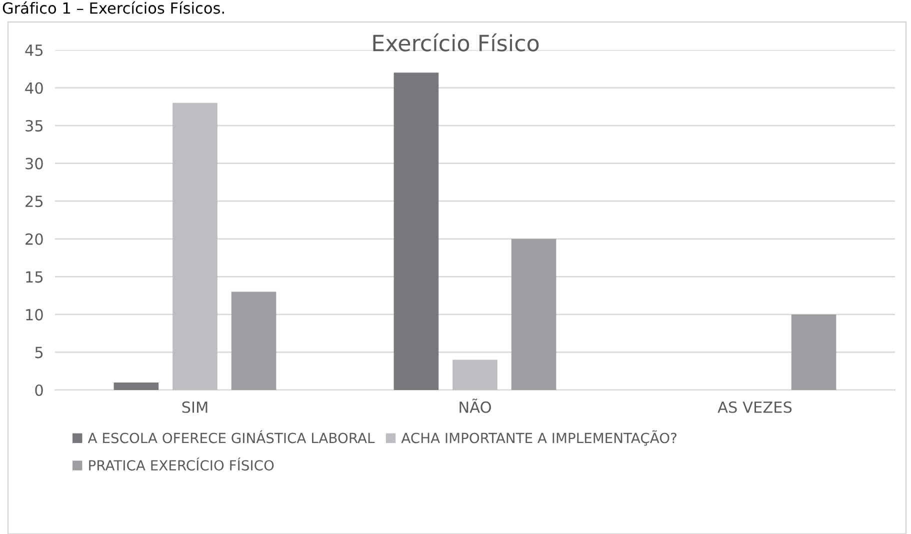 Image resolution: width=911 pixels, height=534 pixels. Describe the element at coordinates (39, 390) in the screenshot. I see `y-tick-label: 0` at that location.